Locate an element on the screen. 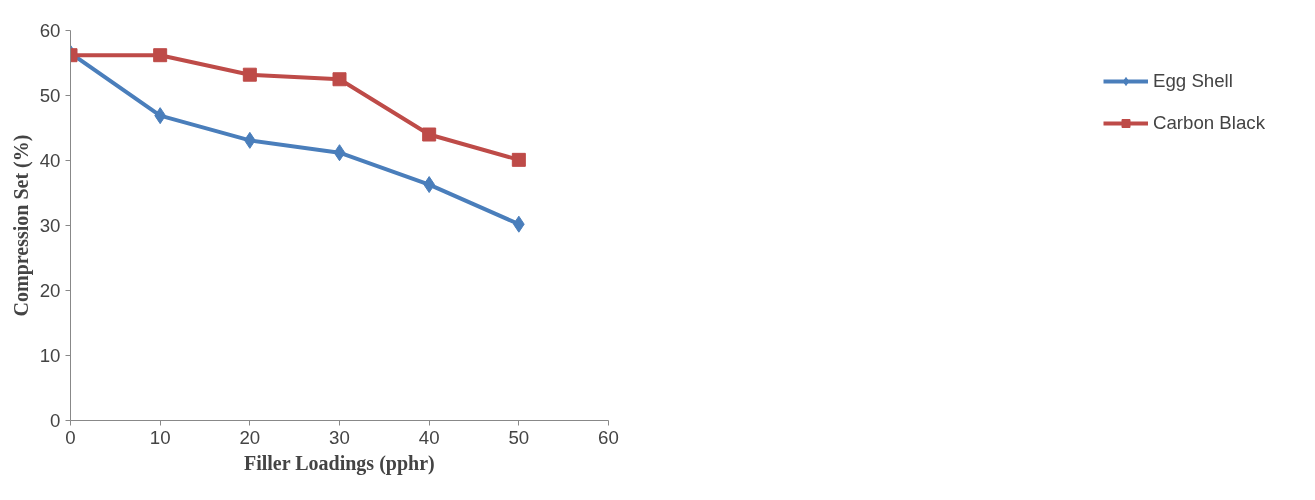 Image resolution: width=1315 pixels, height=500 pixels. x-axis-title: Filler Loadings (pphr) is located at coordinates (339, 463).